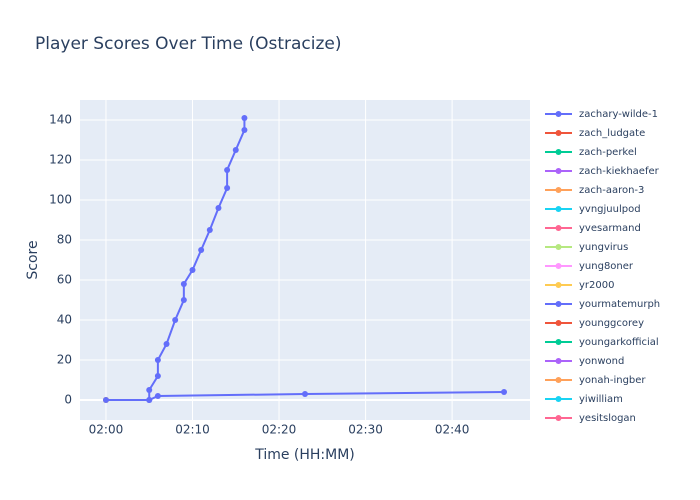 The image size is (700, 500). What do you see at coordinates (619, 171) in the screenshot?
I see `legend-label: zach-kiekhaefer` at bounding box center [619, 171].